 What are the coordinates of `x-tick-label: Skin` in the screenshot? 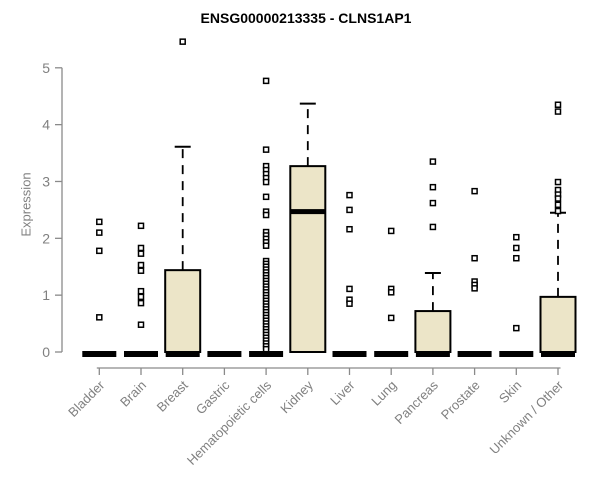 It's located at (510, 392).